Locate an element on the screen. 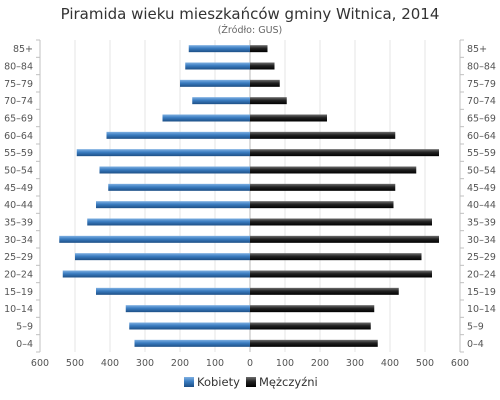 This screenshot has width=500, height=400. y-tick-label-right: 45–49 is located at coordinates (481, 188).